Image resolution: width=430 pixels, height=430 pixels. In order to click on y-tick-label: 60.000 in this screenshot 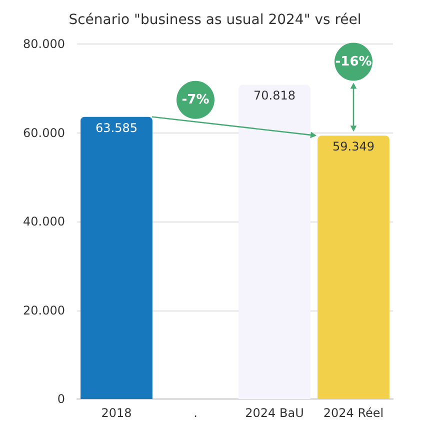, I will do `click(44, 133)`.